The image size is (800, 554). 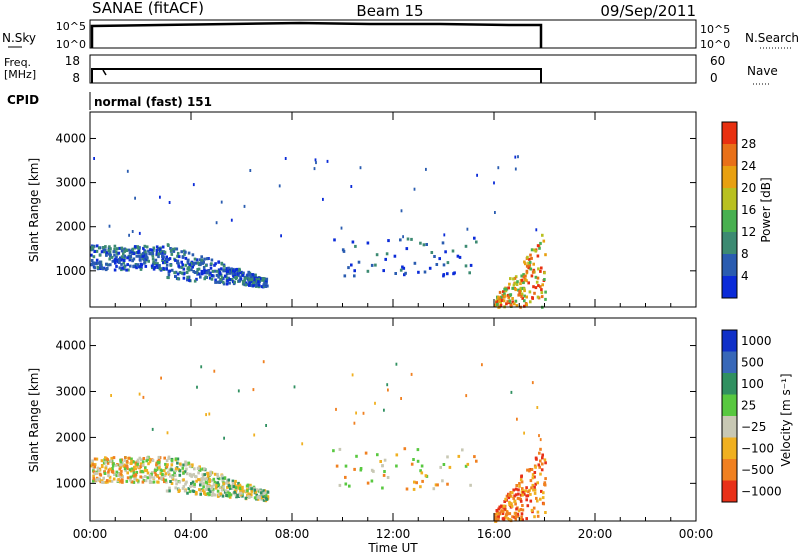 What do you see at coordinates (153, 102) in the screenshot?
I see `cpid-value: normal (fast) 151` at bounding box center [153, 102].